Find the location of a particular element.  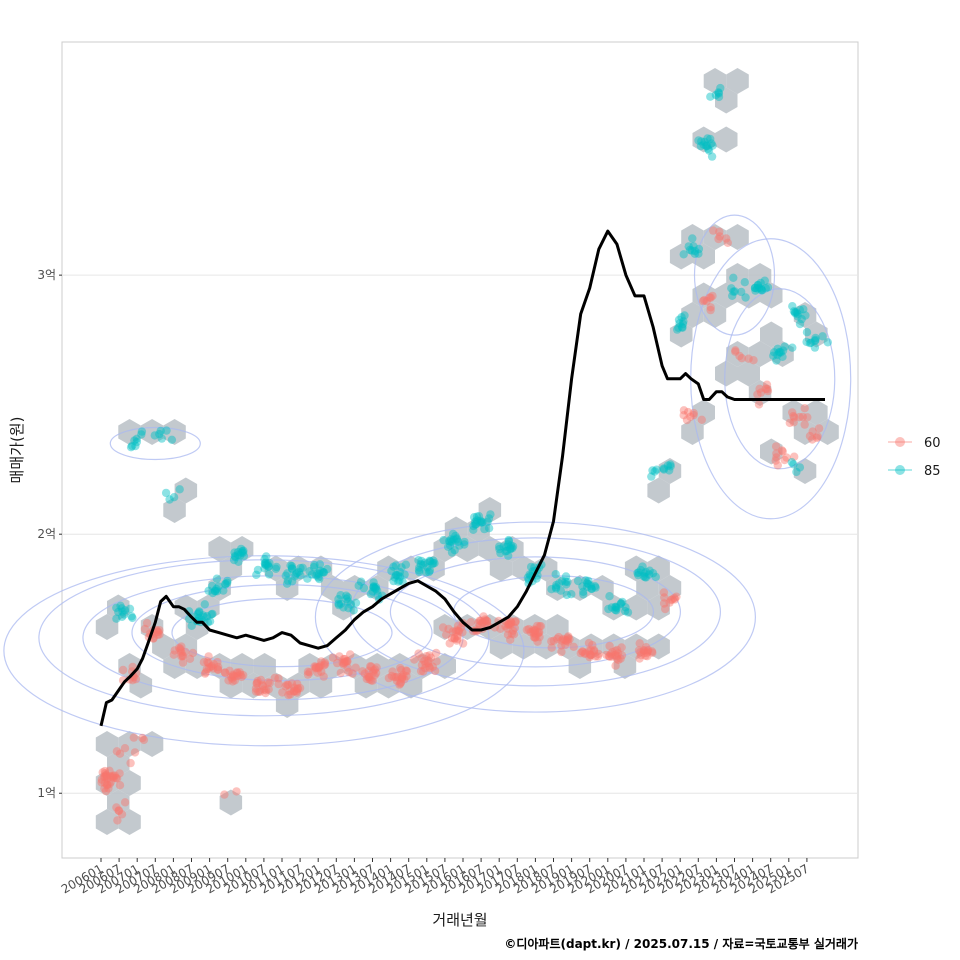

density-contour is located at coordinates (264, 651).